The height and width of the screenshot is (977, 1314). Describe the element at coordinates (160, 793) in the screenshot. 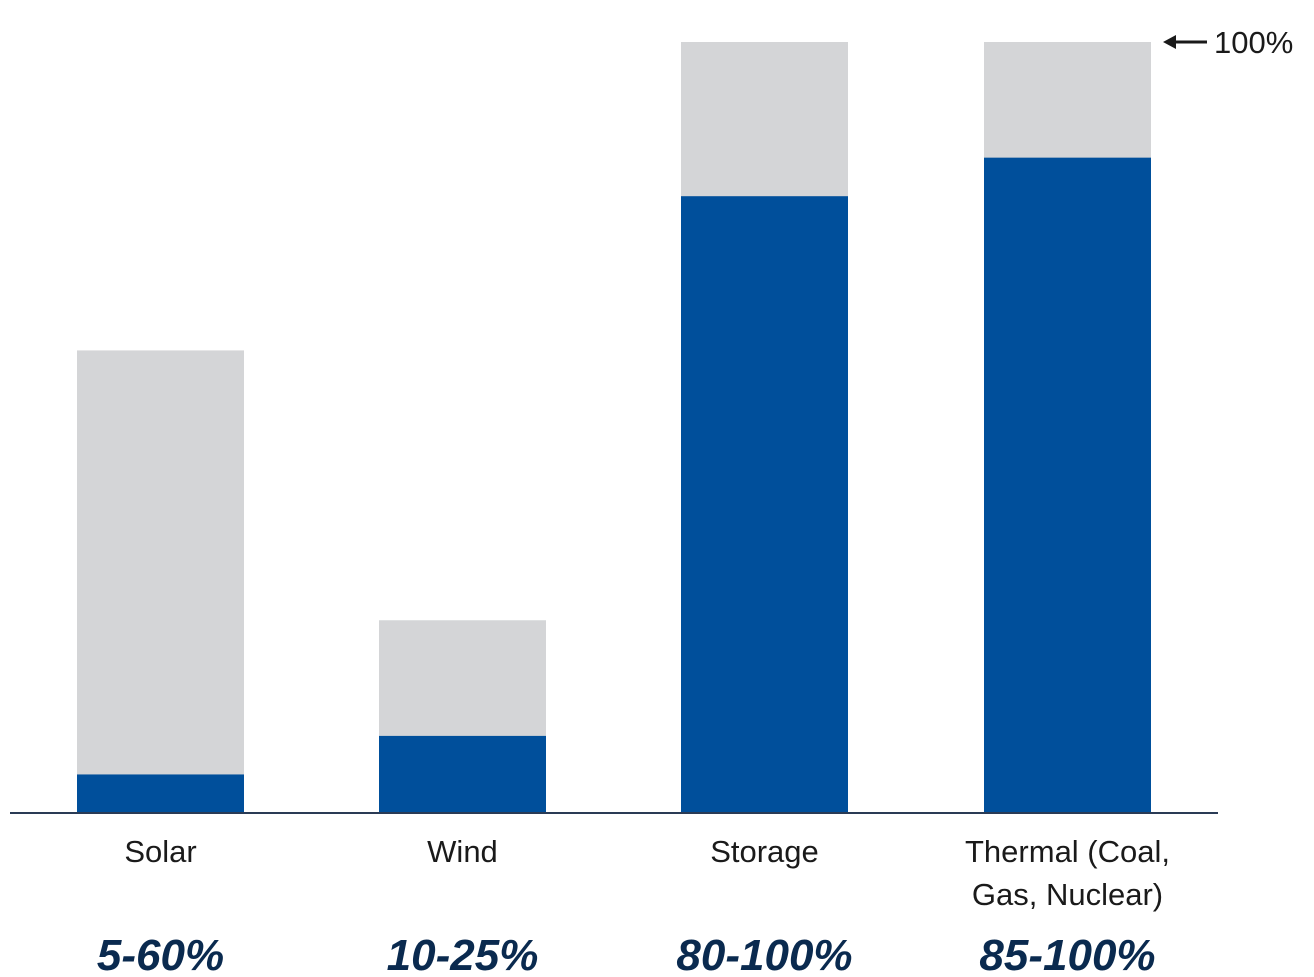

I see `bar-range-low-solar` at that location.